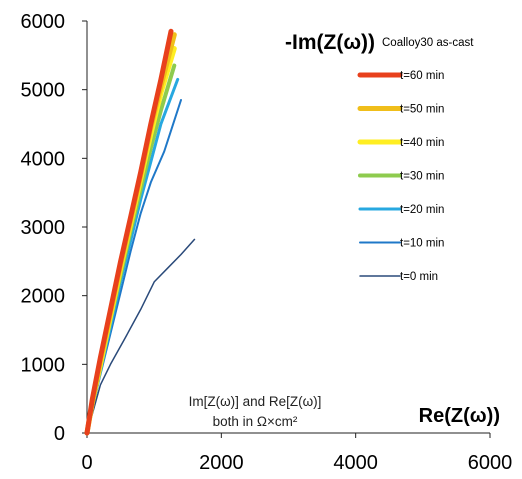  Describe the element at coordinates (490, 463) in the screenshot. I see `x-tick-label: 6000` at that location.